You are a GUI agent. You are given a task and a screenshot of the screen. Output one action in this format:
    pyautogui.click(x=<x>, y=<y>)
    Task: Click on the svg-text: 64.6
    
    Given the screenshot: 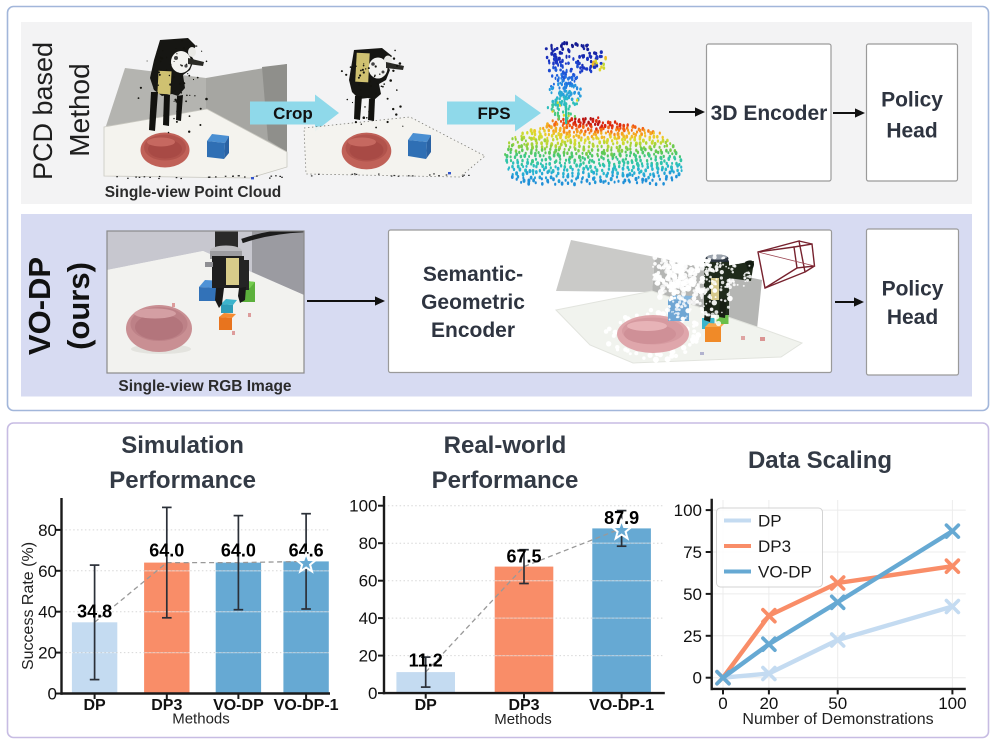 What is the action you would take?
    pyautogui.click(x=306, y=550)
    